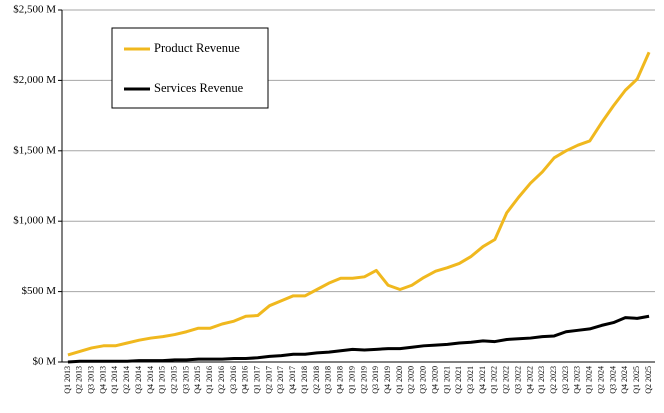 The width and height of the screenshot is (664, 413). I want to click on x-tick-label: Q3 2017, so click(280, 380).